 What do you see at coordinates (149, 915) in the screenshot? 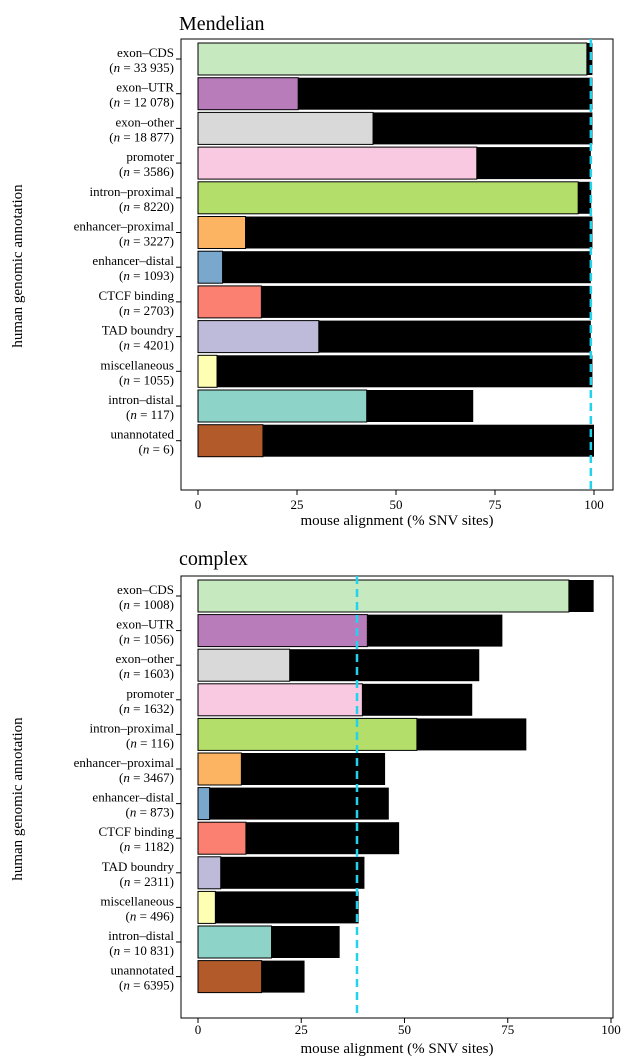
I see `category-count-label: (n = 496)` at bounding box center [149, 915].